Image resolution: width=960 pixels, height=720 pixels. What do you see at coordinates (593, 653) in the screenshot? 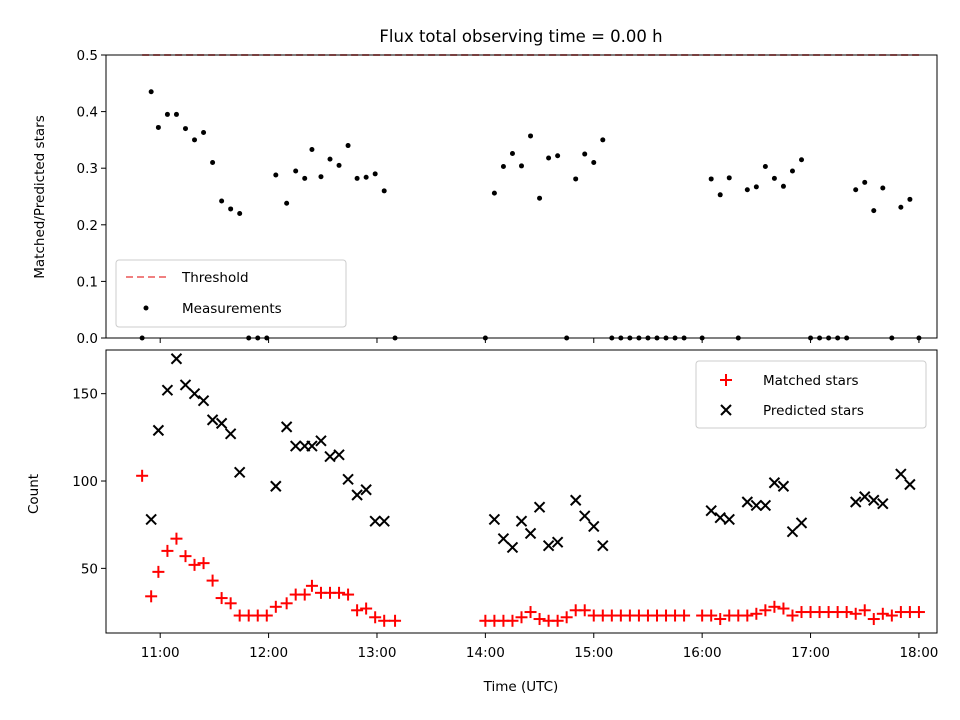
I see `x-tick-label: 15:00` at bounding box center [593, 653].